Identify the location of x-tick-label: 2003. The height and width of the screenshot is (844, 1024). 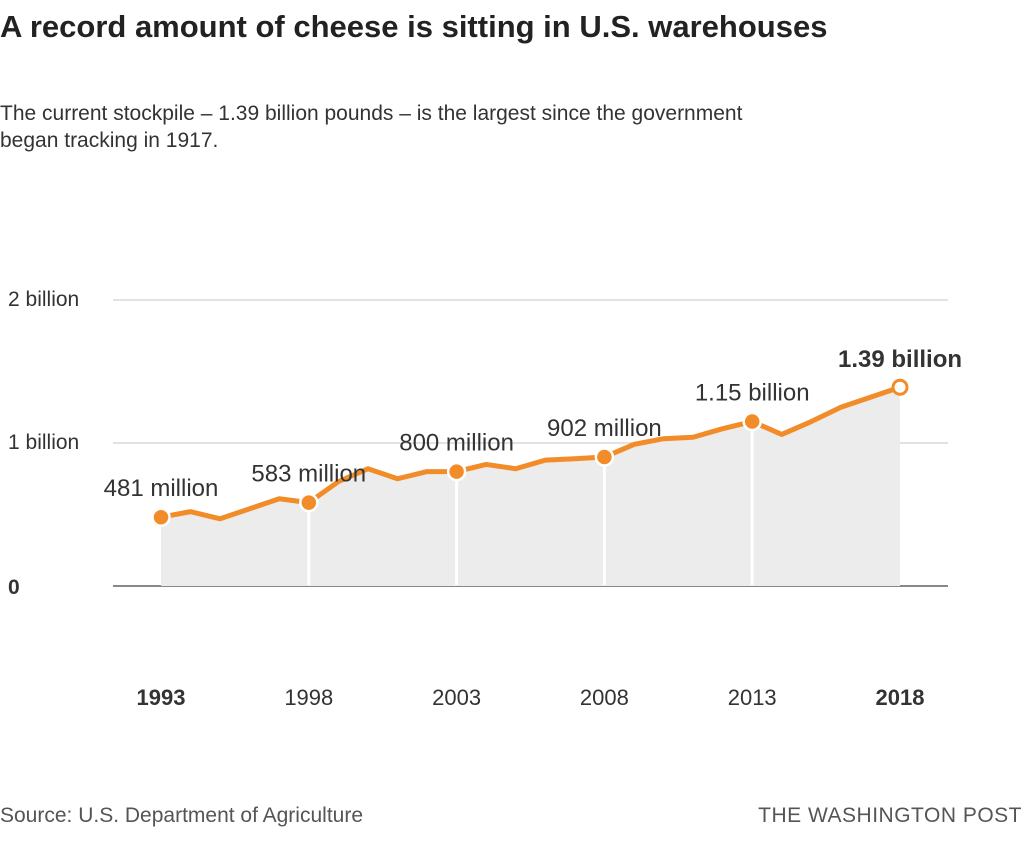
(456, 697).